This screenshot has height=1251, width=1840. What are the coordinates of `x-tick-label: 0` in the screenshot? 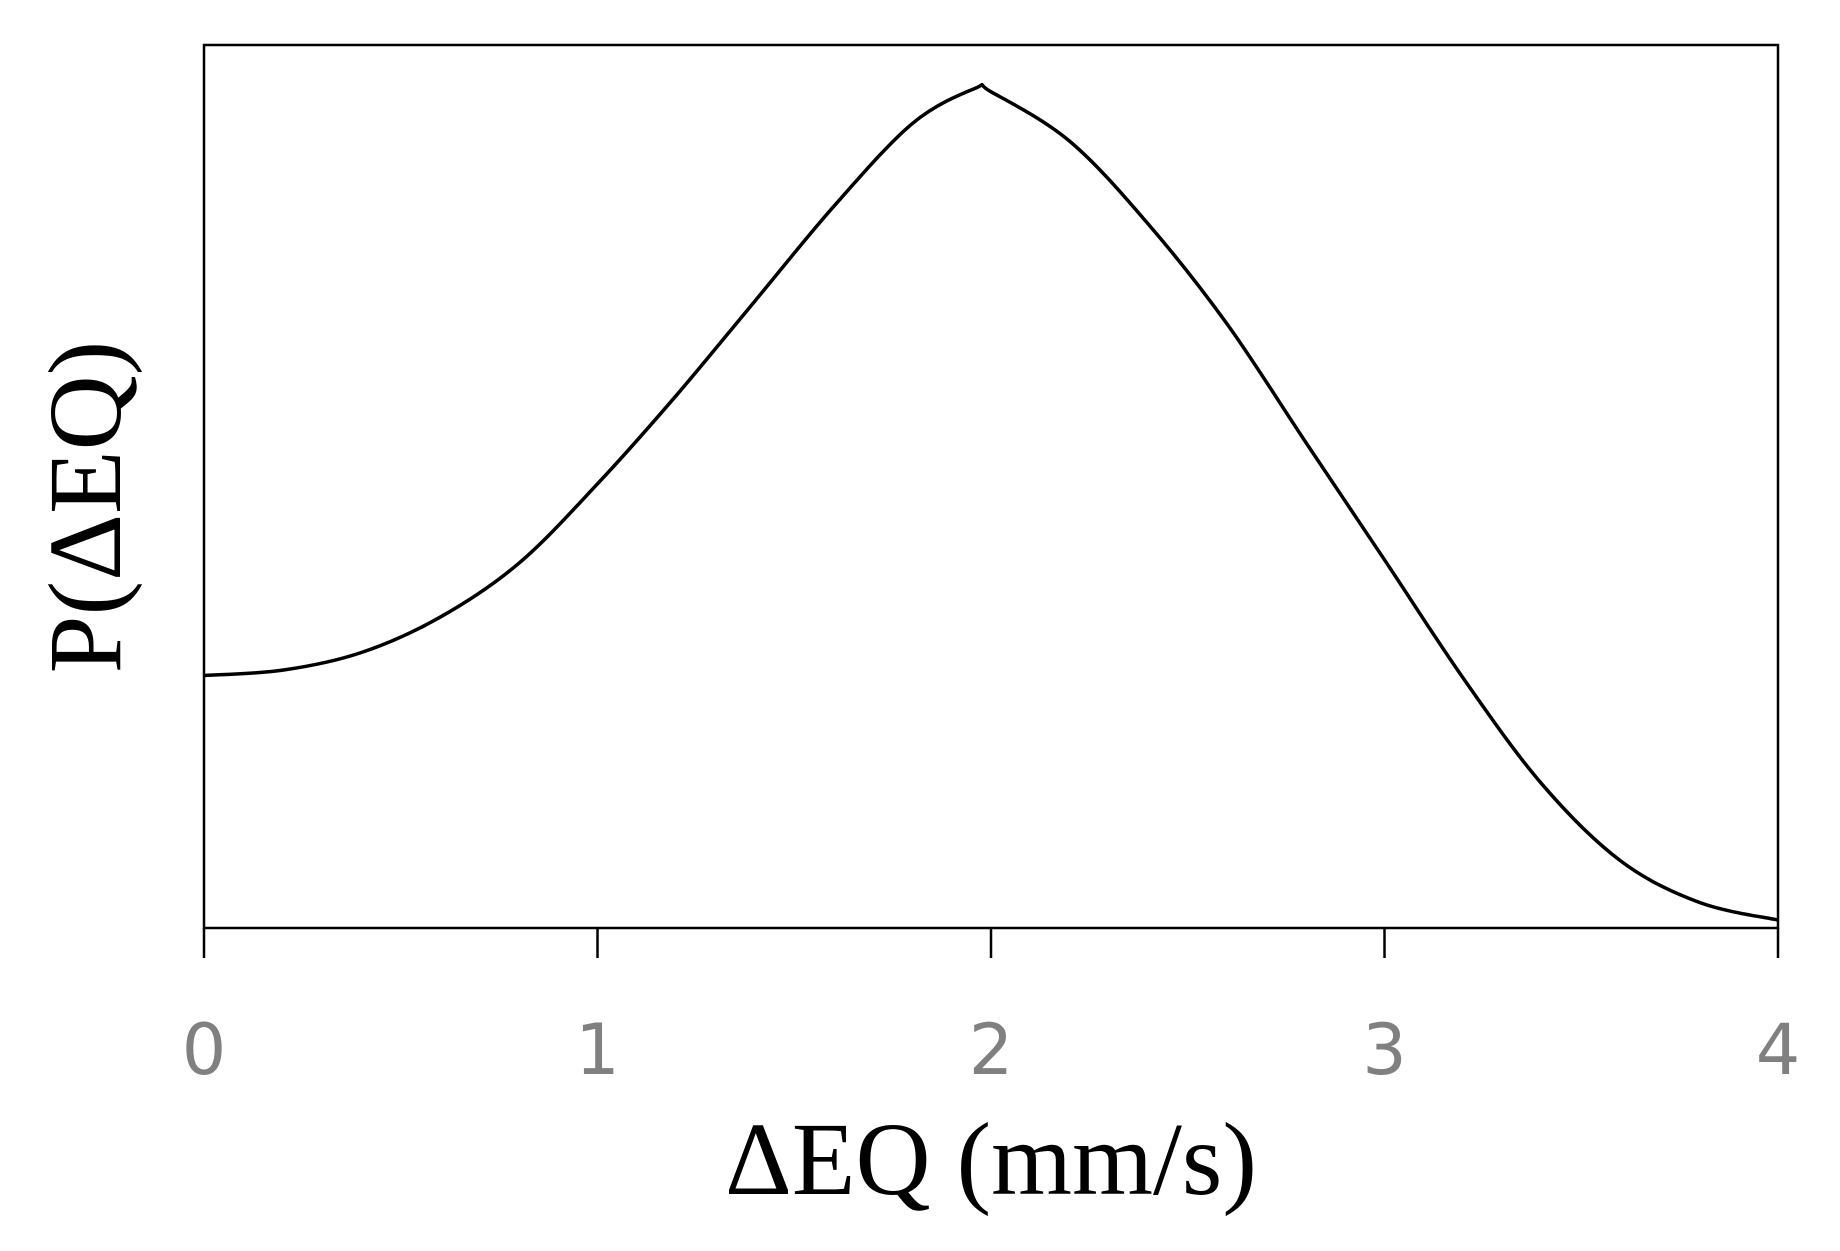 It's located at (204, 1050).